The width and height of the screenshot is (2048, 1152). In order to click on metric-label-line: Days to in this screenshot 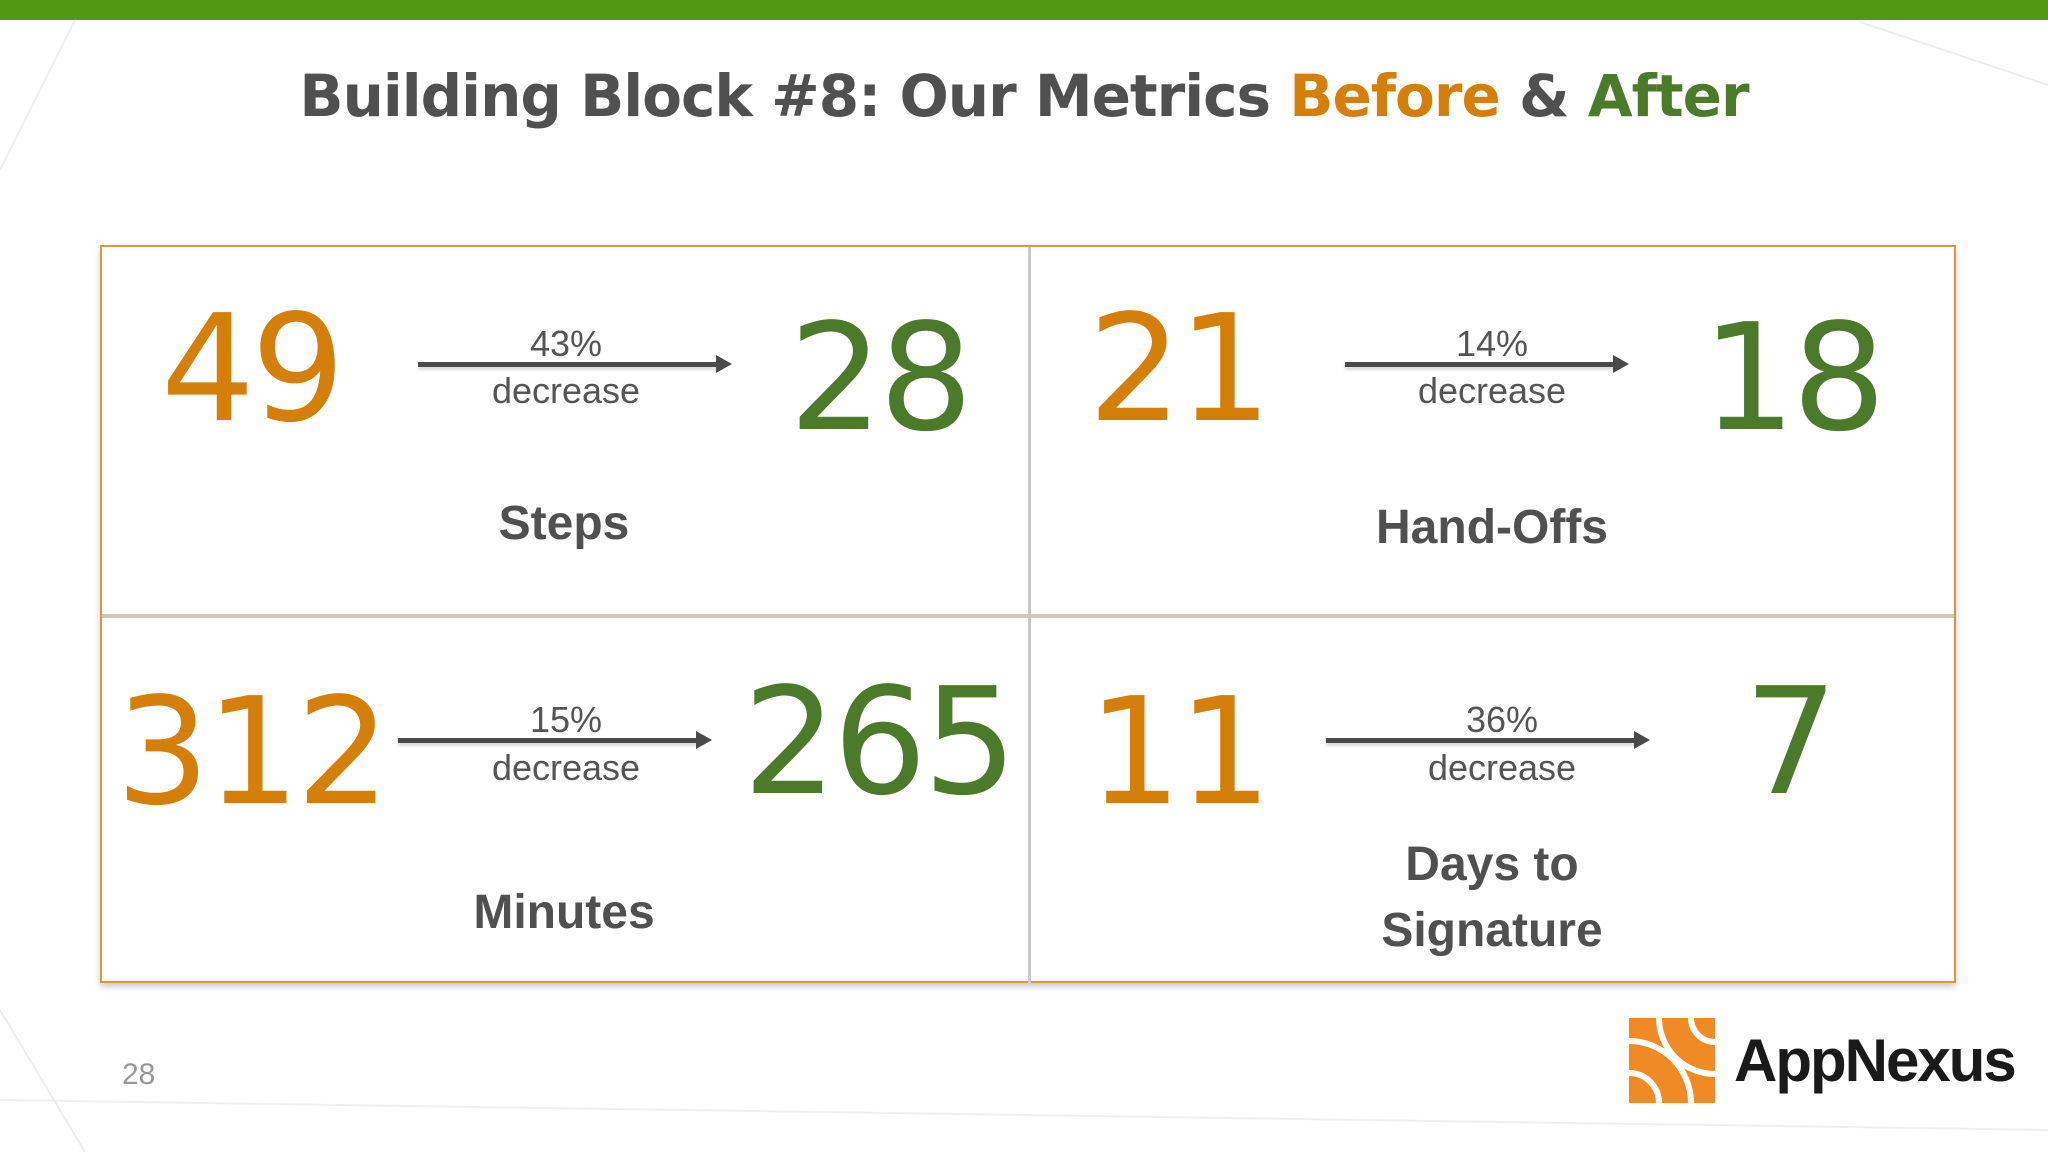, I will do `click(1492, 864)`.